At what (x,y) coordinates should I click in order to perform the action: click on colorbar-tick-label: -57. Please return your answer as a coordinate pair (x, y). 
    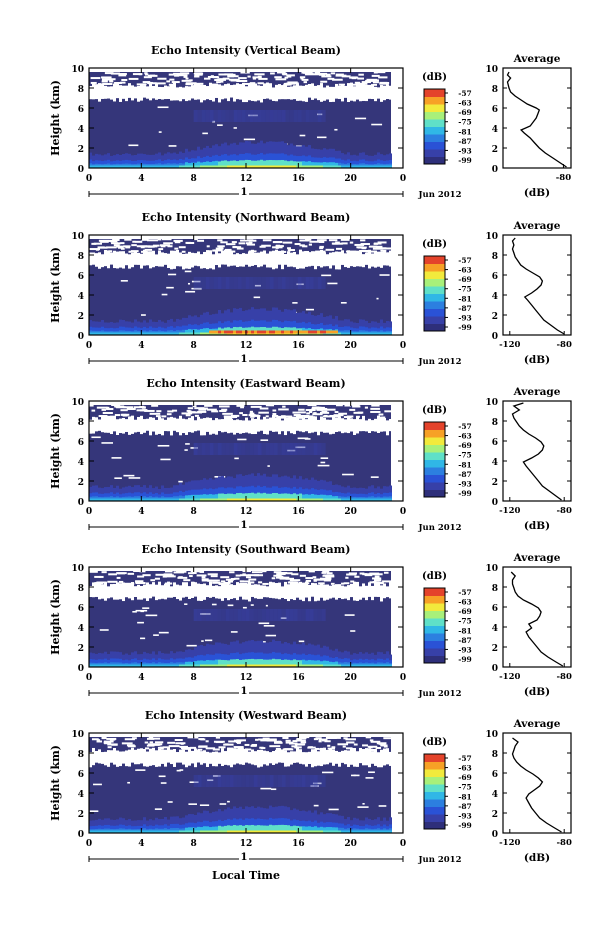
    Looking at the image, I should click on (465, 93).